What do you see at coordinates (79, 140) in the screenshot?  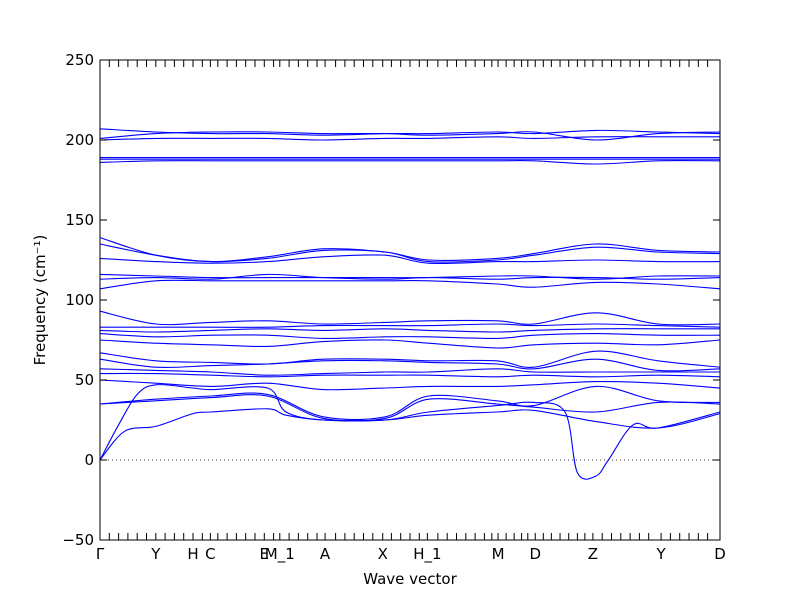 I see `y-tick-label: 200` at bounding box center [79, 140].